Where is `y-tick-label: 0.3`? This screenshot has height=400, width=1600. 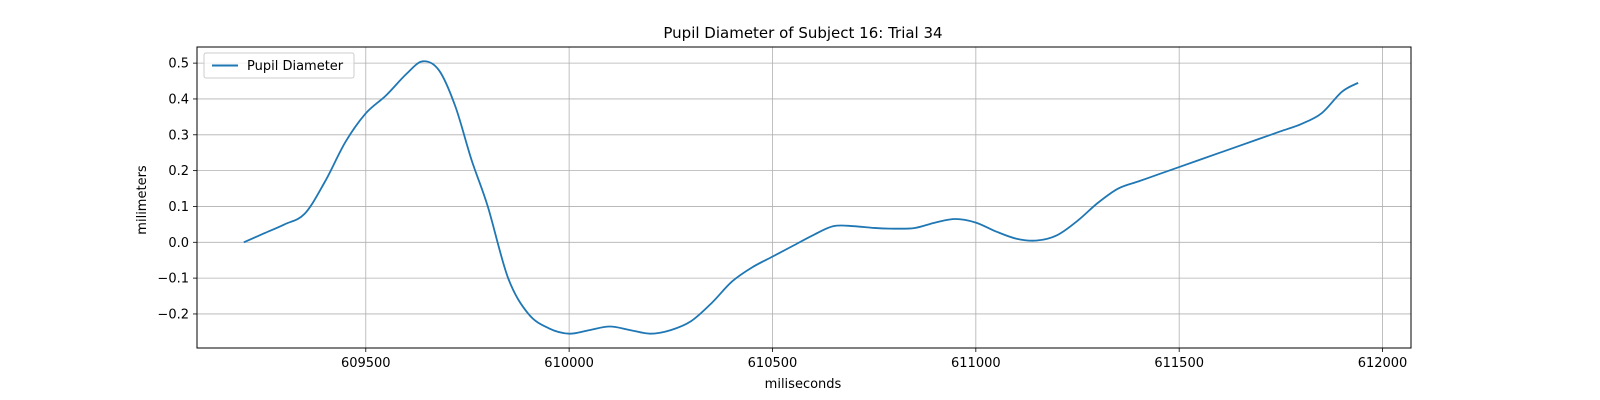 y-tick-label: 0.3 is located at coordinates (178, 135).